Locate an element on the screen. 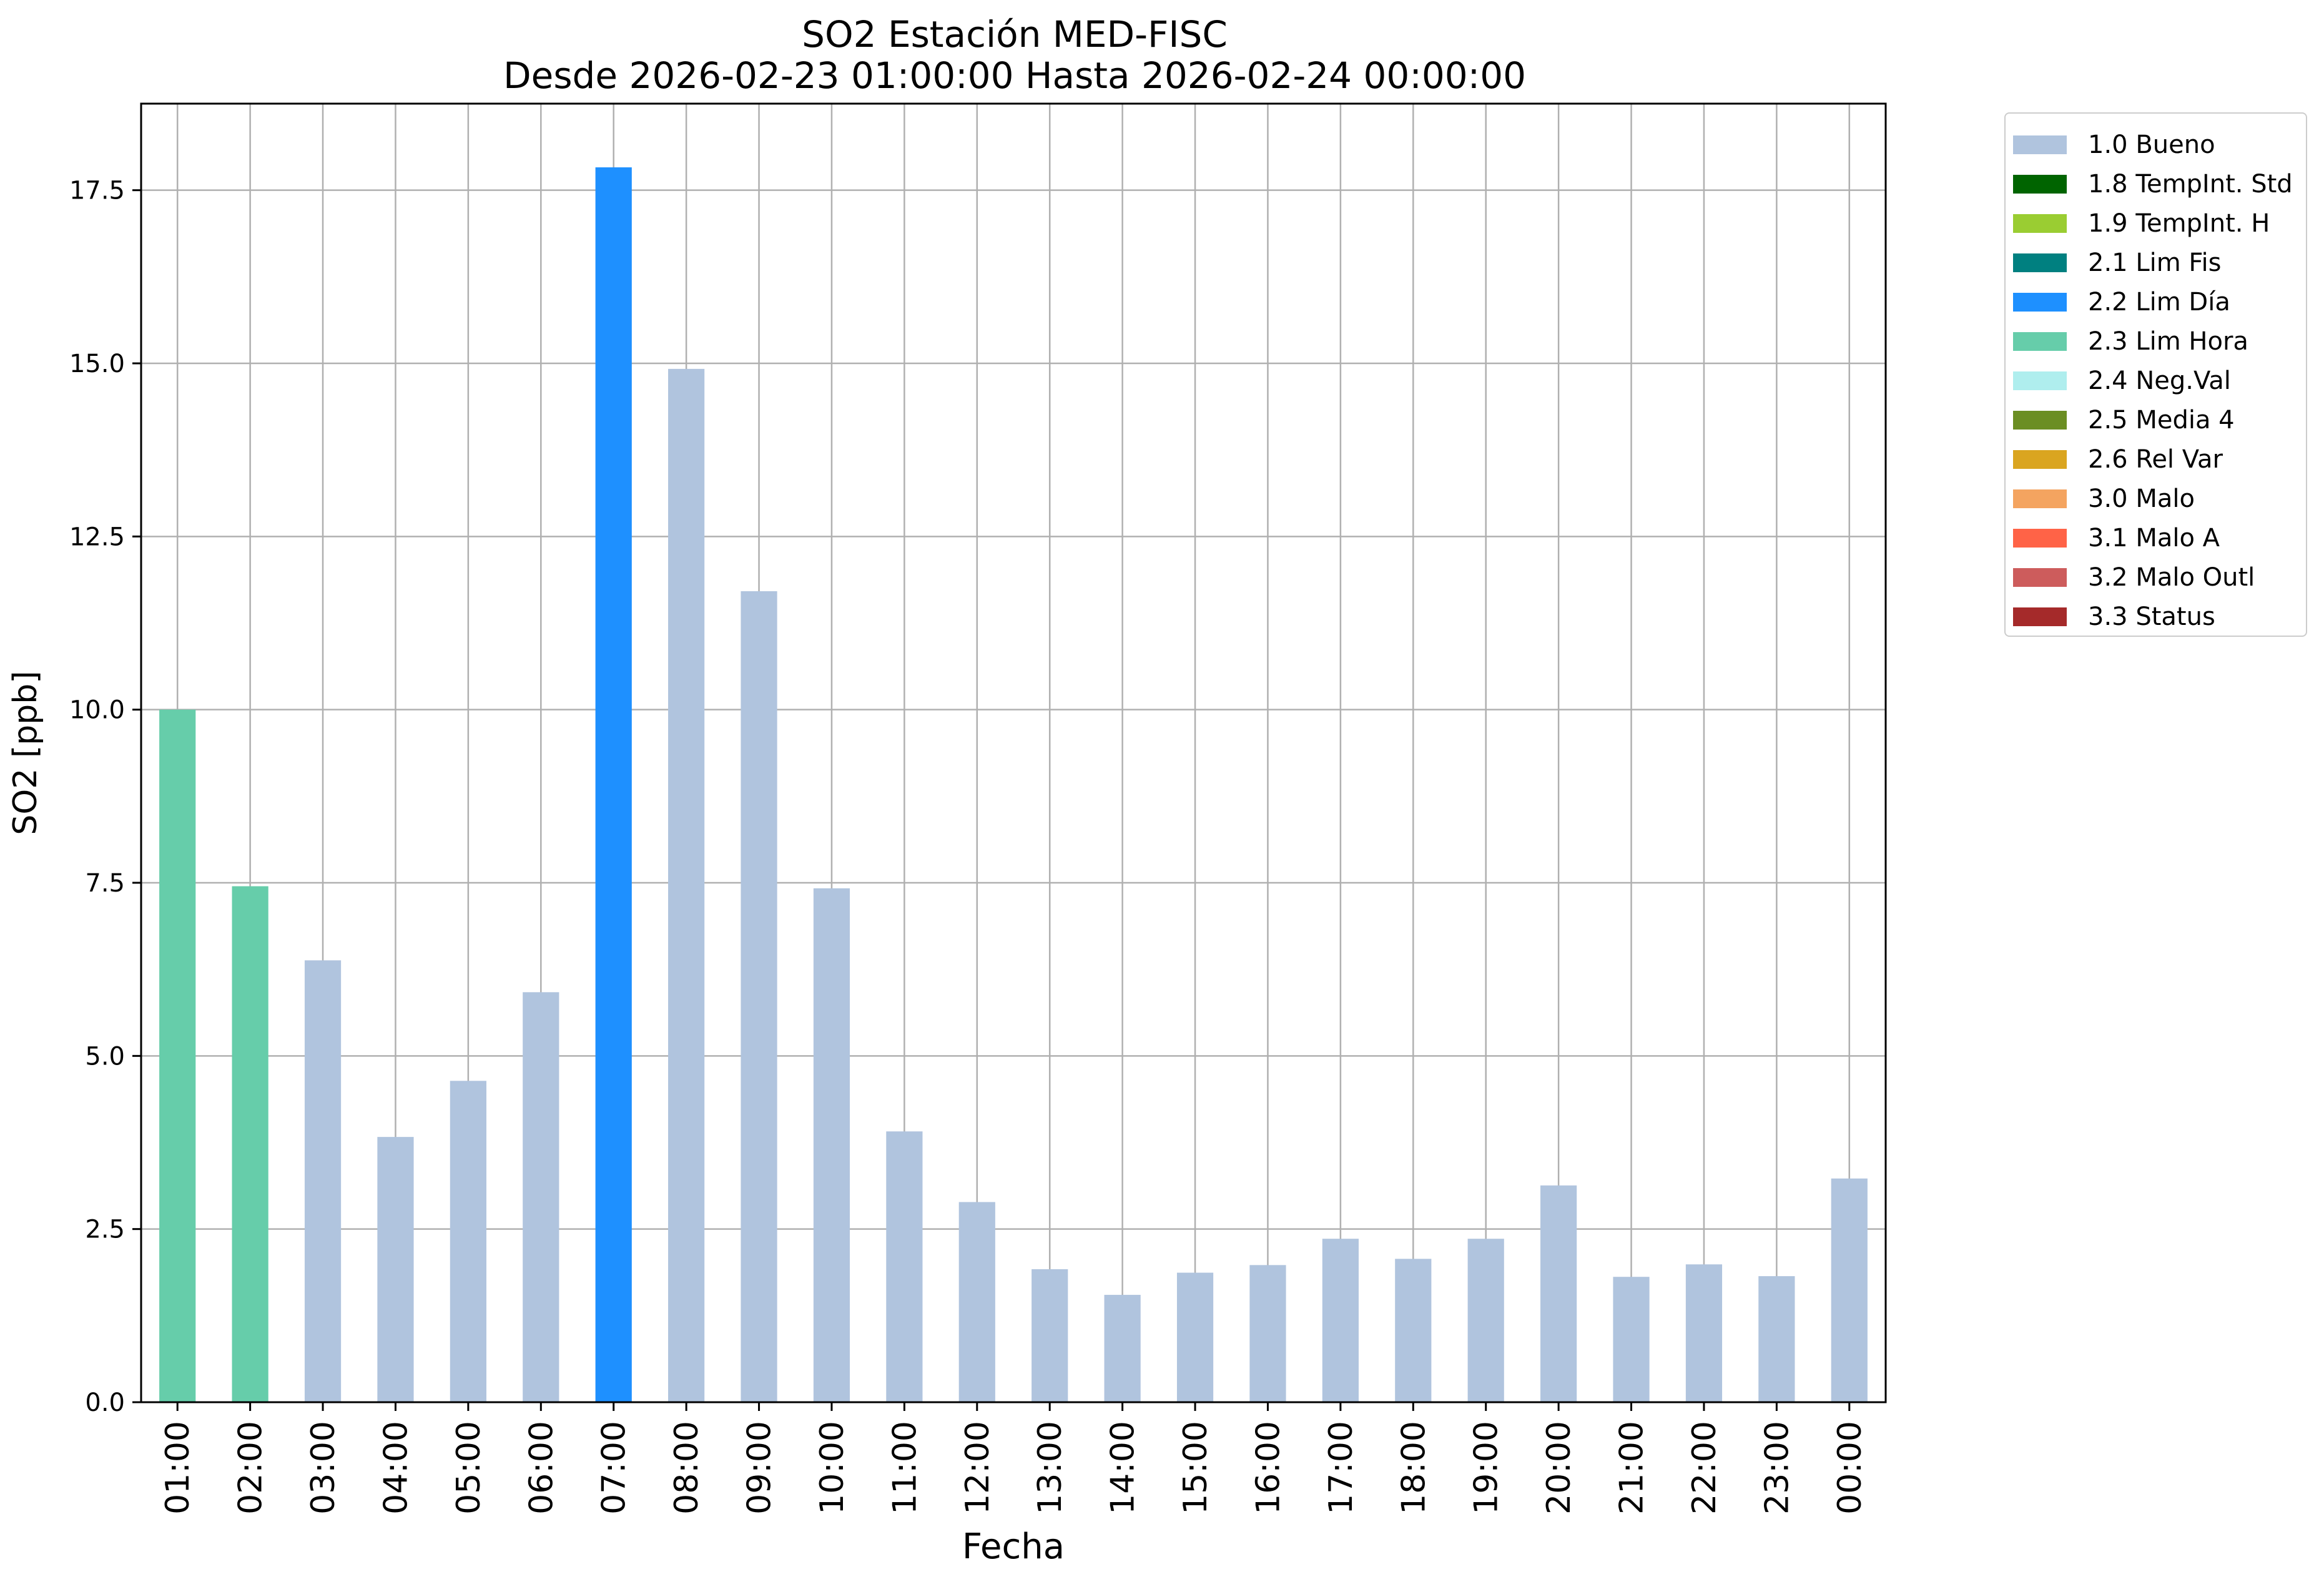  x-tick-label: 20:00 is located at coordinates (1559, 1468).